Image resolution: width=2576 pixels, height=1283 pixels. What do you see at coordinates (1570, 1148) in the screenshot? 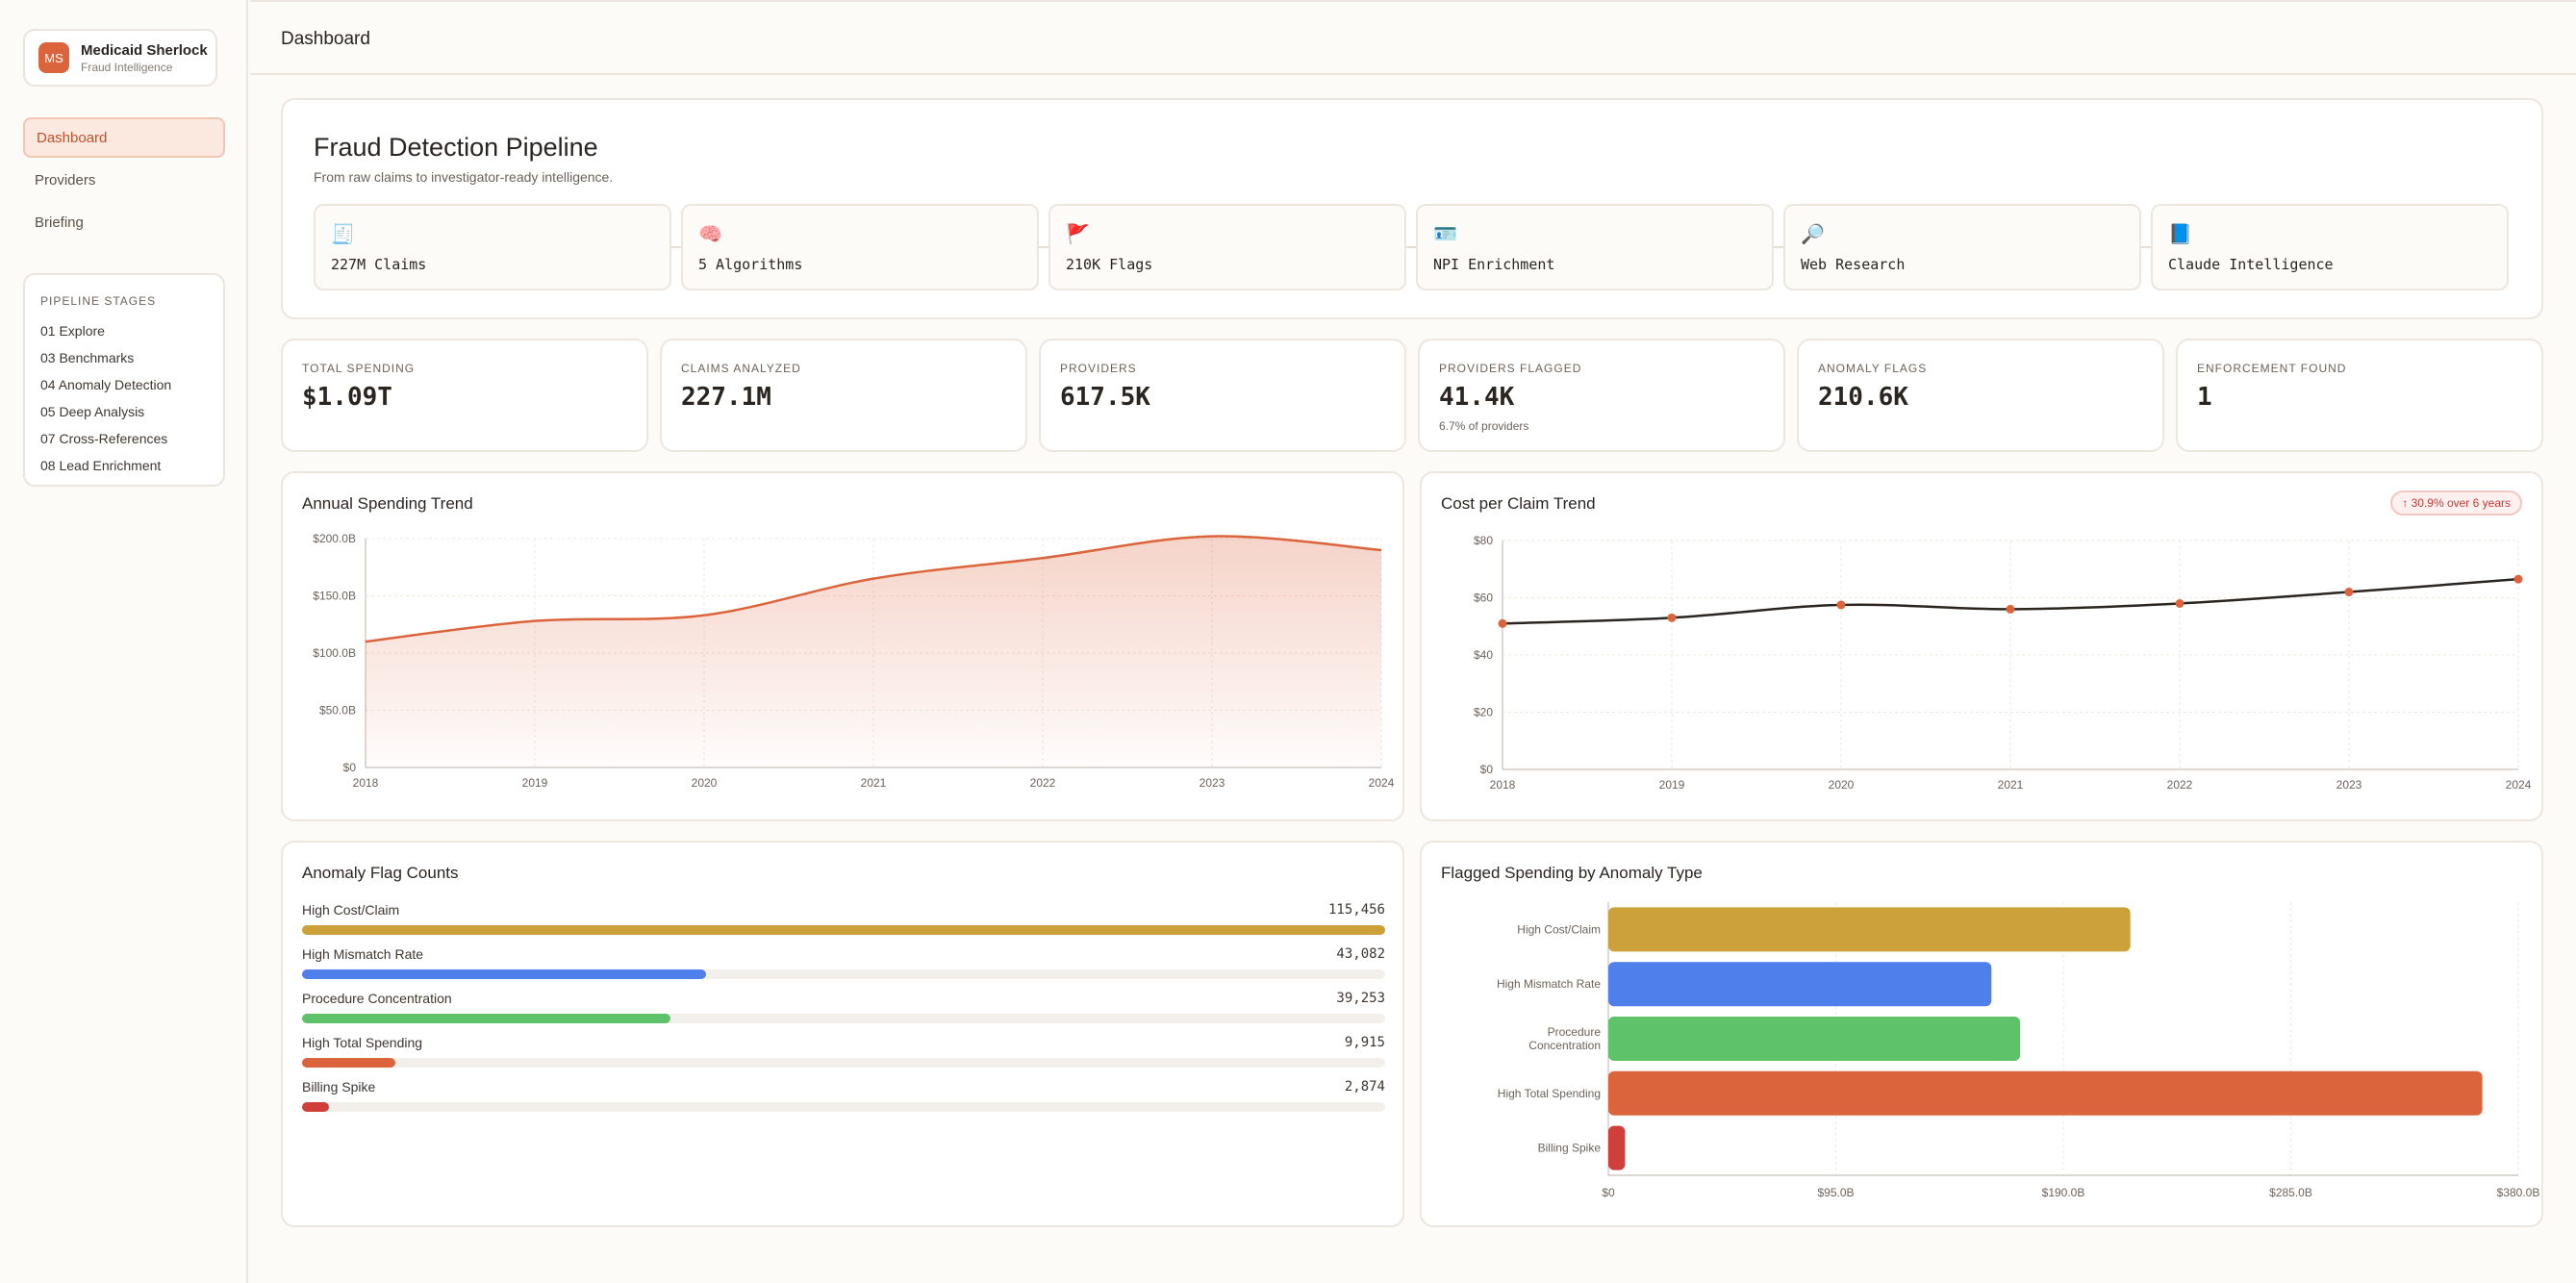
I see `category-label: Billing Spike` at bounding box center [1570, 1148].